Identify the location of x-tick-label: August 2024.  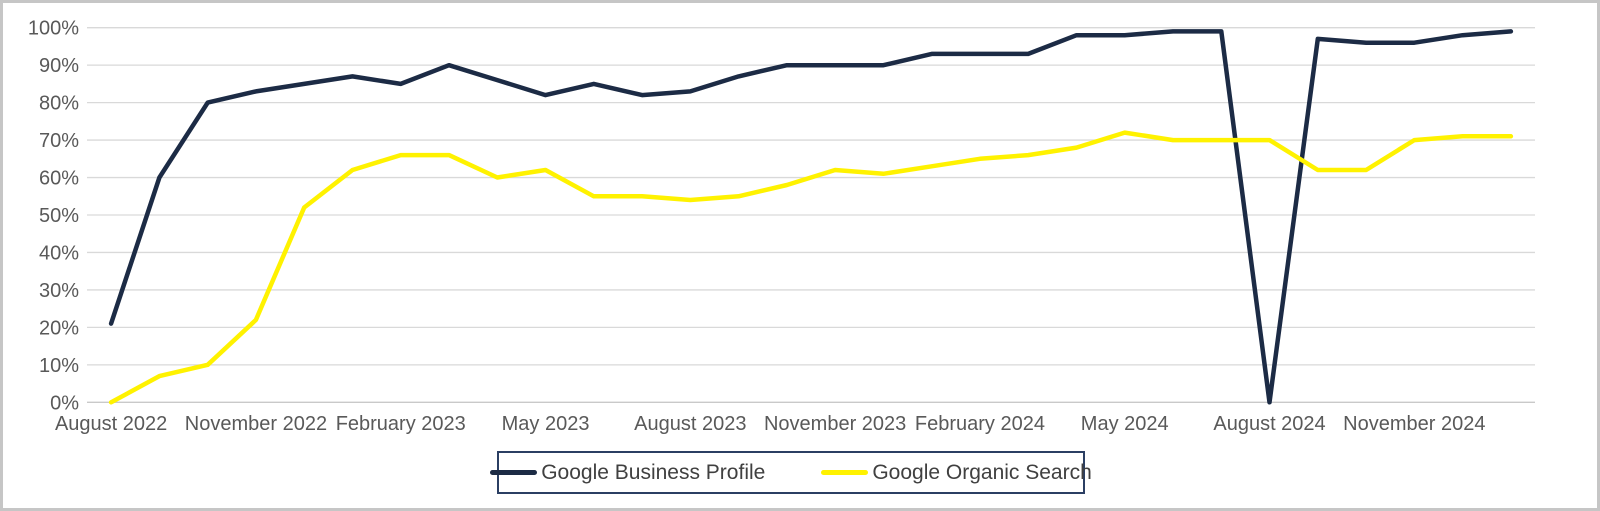
(1269, 424).